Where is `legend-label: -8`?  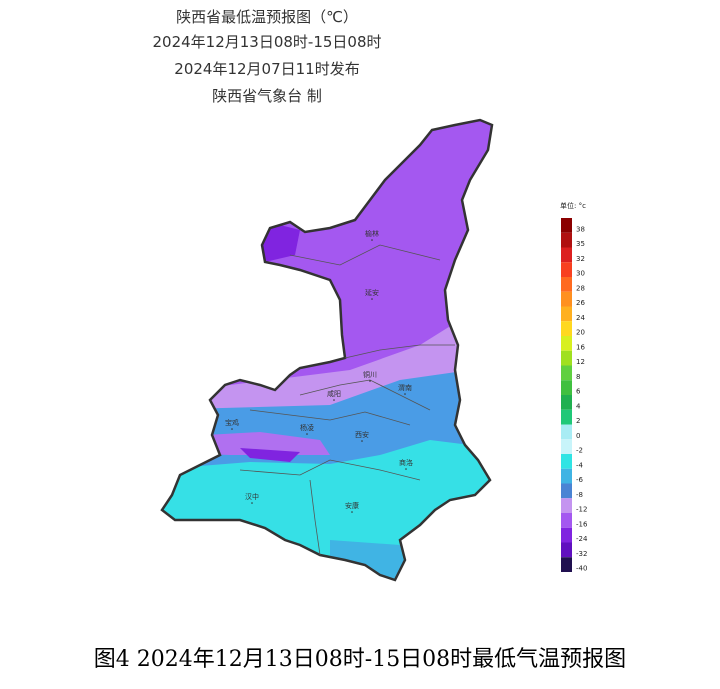 legend-label: -8 is located at coordinates (579, 495).